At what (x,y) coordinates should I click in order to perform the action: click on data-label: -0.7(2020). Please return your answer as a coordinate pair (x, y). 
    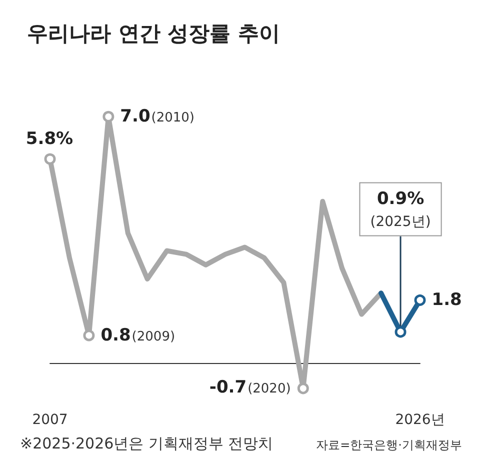
    Looking at the image, I should click on (250, 388).